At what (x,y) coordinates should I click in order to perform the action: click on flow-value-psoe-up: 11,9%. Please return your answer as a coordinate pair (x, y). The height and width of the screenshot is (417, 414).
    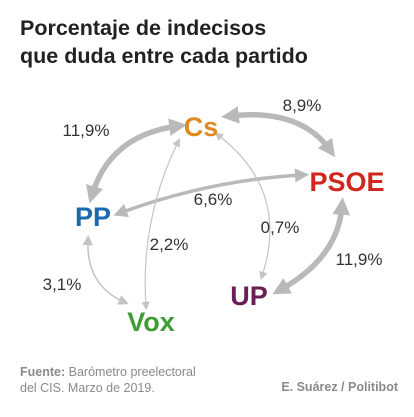
    Looking at the image, I should click on (359, 259).